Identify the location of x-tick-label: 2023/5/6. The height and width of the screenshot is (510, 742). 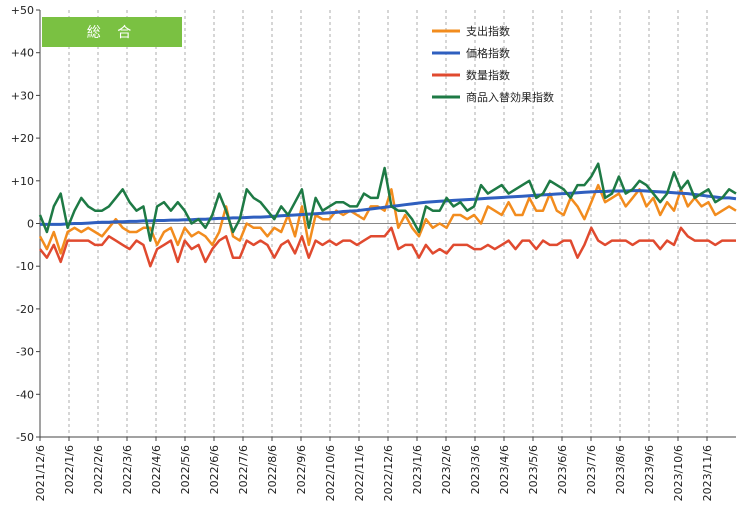
(533, 469).